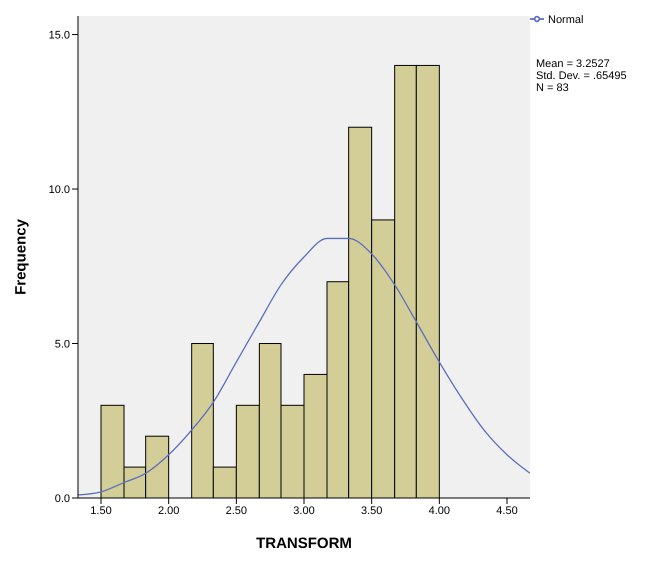  Describe the element at coordinates (101, 510) in the screenshot. I see `x-tick-label: 1.50` at that location.